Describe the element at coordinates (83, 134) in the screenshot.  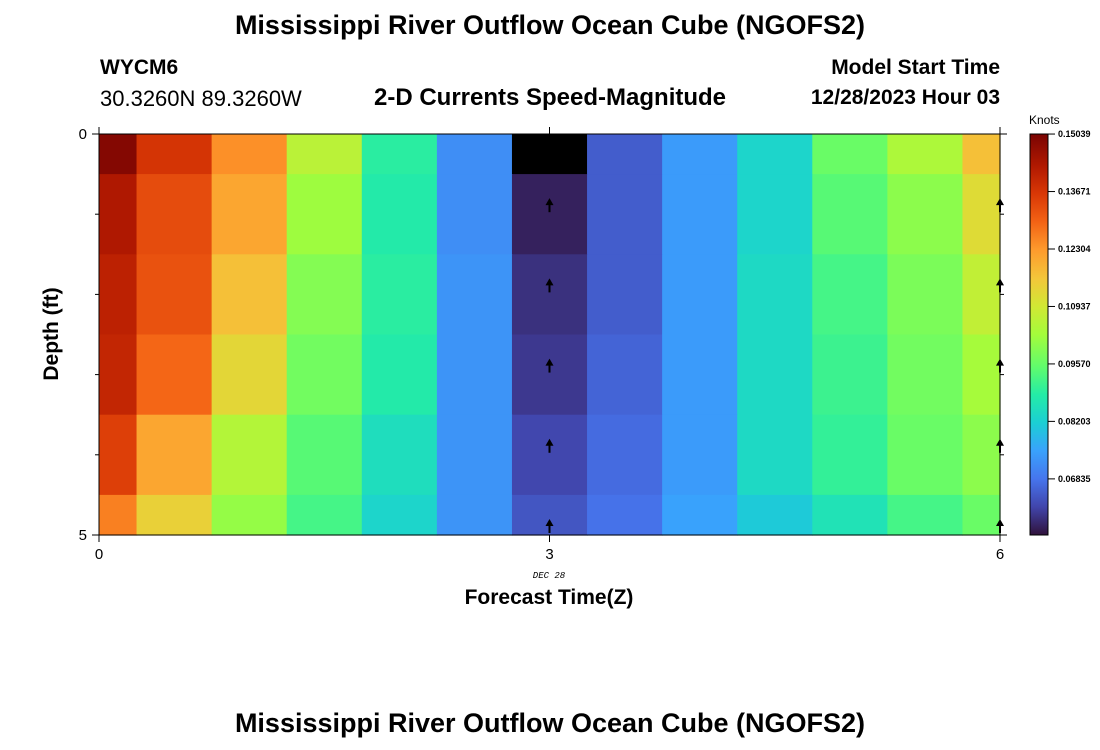
I see `y-tick-label: 0` at that location.